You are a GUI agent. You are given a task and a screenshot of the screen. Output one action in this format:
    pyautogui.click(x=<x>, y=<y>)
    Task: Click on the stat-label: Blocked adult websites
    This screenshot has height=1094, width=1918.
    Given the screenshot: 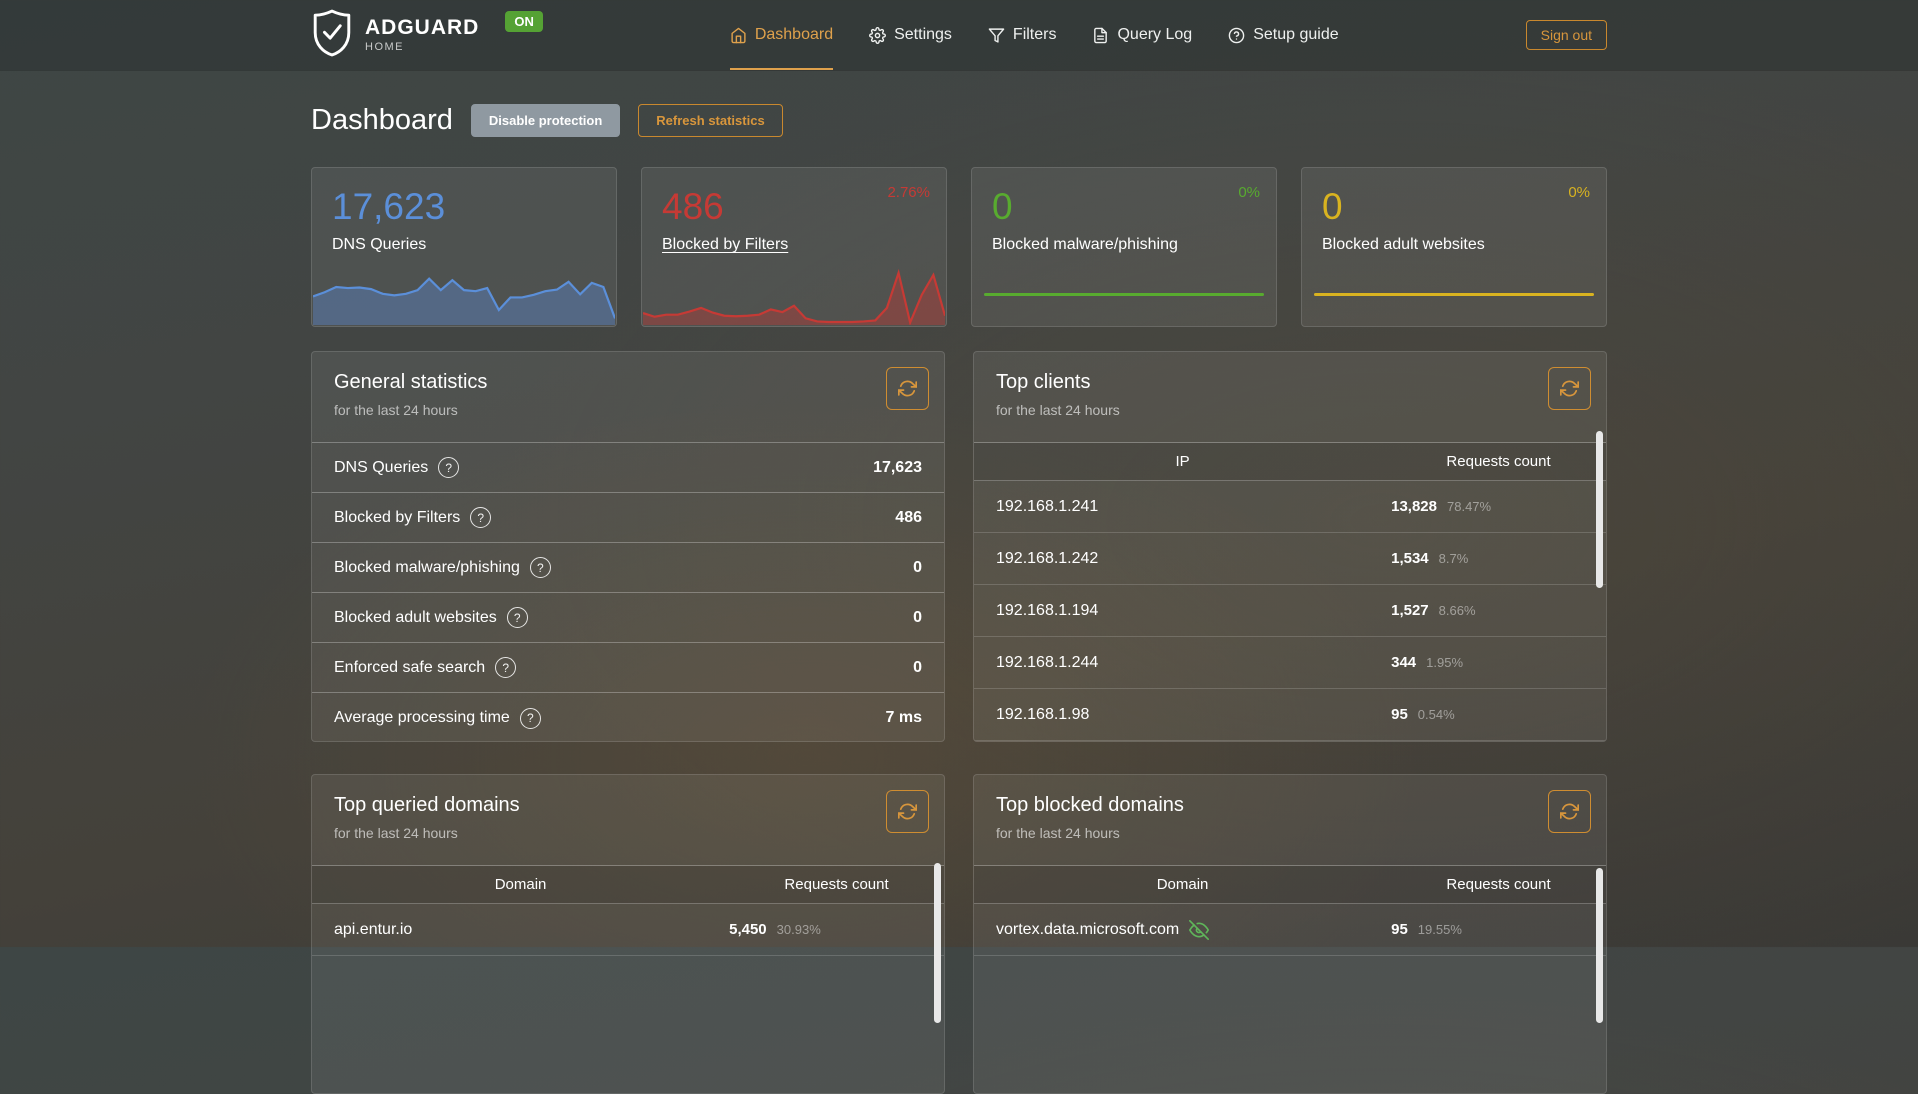 What is the action you would take?
    pyautogui.click(x=415, y=617)
    